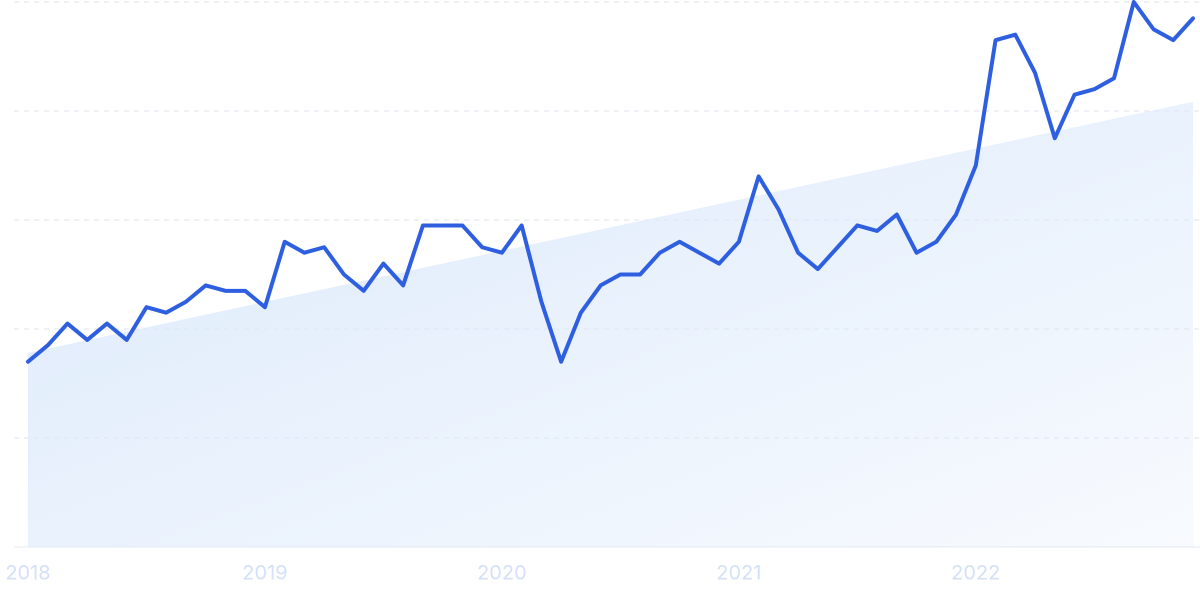 The width and height of the screenshot is (1200, 599). What do you see at coordinates (502, 572) in the screenshot?
I see `x-tick-label: 2020` at bounding box center [502, 572].